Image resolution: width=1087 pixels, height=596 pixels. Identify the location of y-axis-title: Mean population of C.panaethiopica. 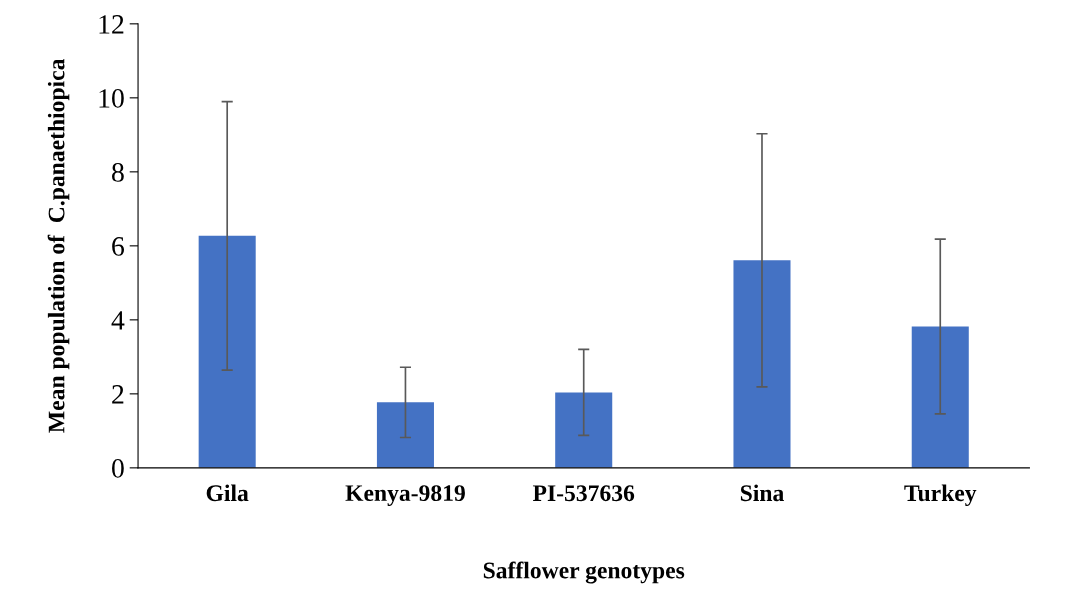
(58, 245).